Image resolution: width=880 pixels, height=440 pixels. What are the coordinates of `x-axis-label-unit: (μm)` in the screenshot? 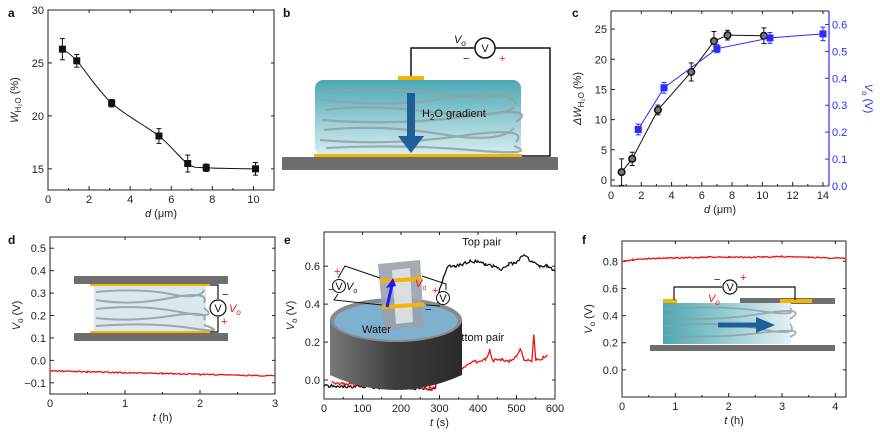 It's located at (164, 214).